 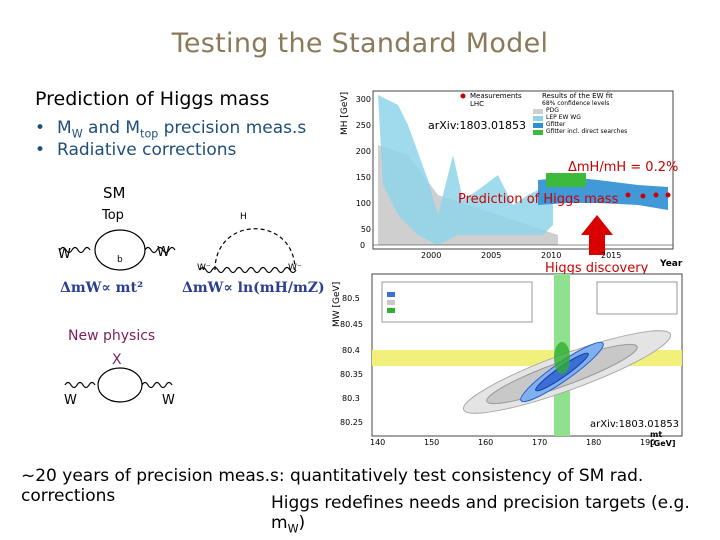 I want to click on w-label-right: W, so click(x=163, y=252).